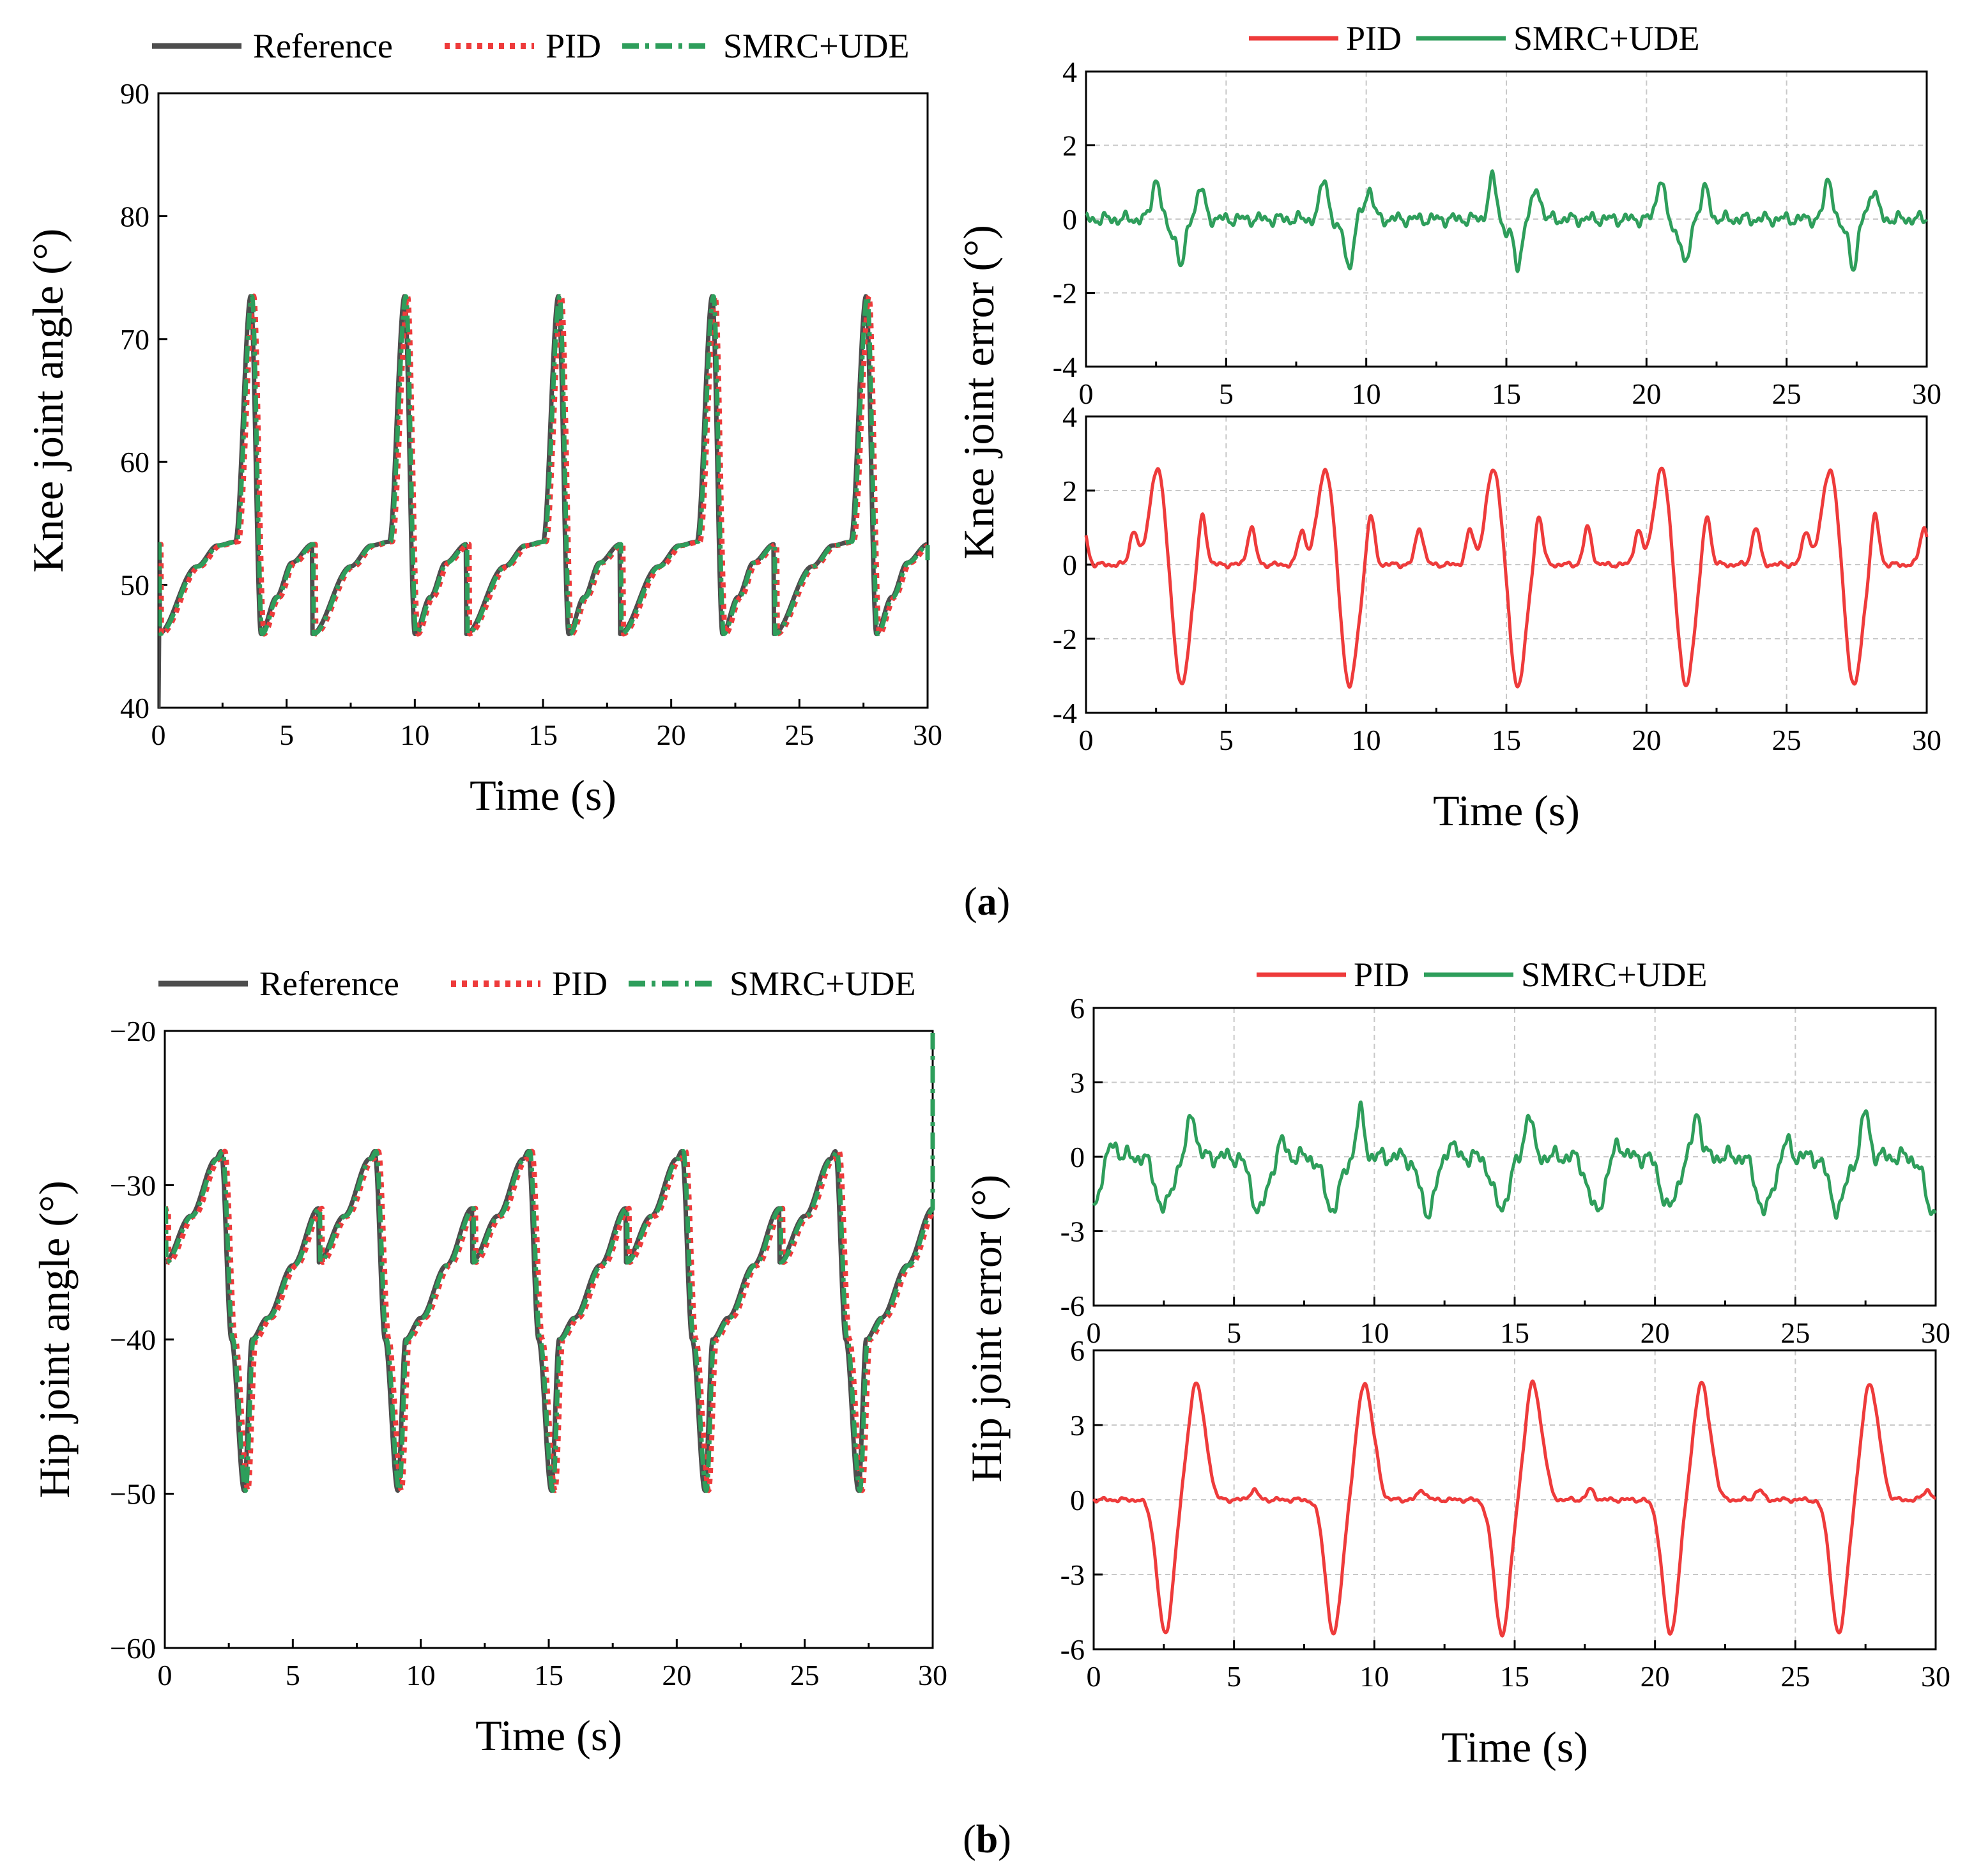 The width and height of the screenshot is (1974, 1876). What do you see at coordinates (986, 1329) in the screenshot?
I see `y-axis-label: Hip joint error (°)` at bounding box center [986, 1329].